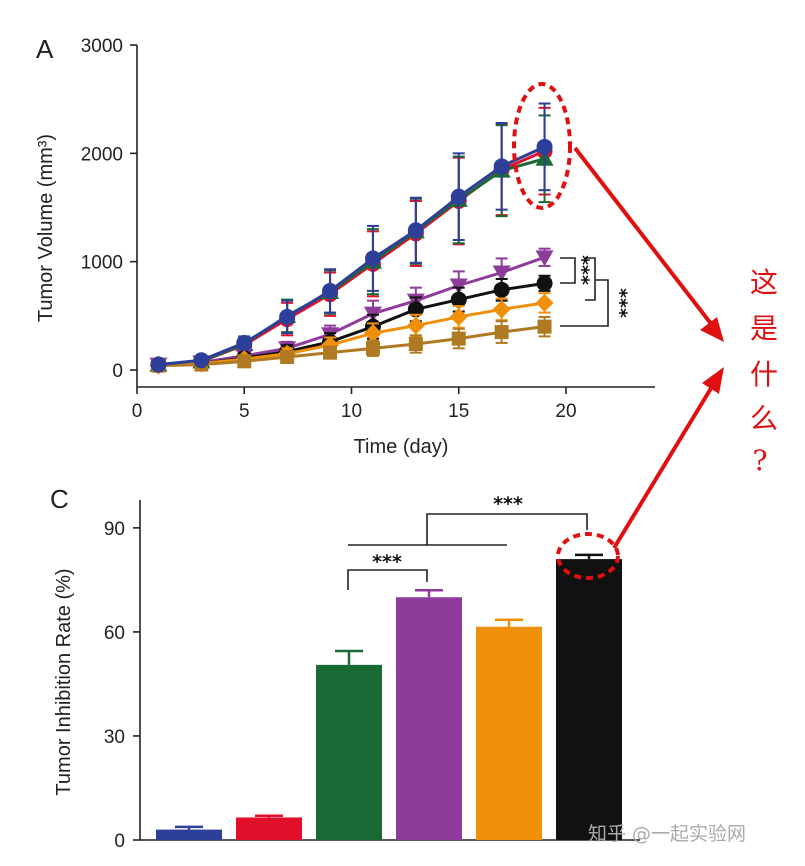 Image resolution: width=805 pixels, height=866 pixels. What do you see at coordinates (46, 228) in the screenshot?
I see `y-axis-label: Tumor Volume (mm³)` at bounding box center [46, 228].